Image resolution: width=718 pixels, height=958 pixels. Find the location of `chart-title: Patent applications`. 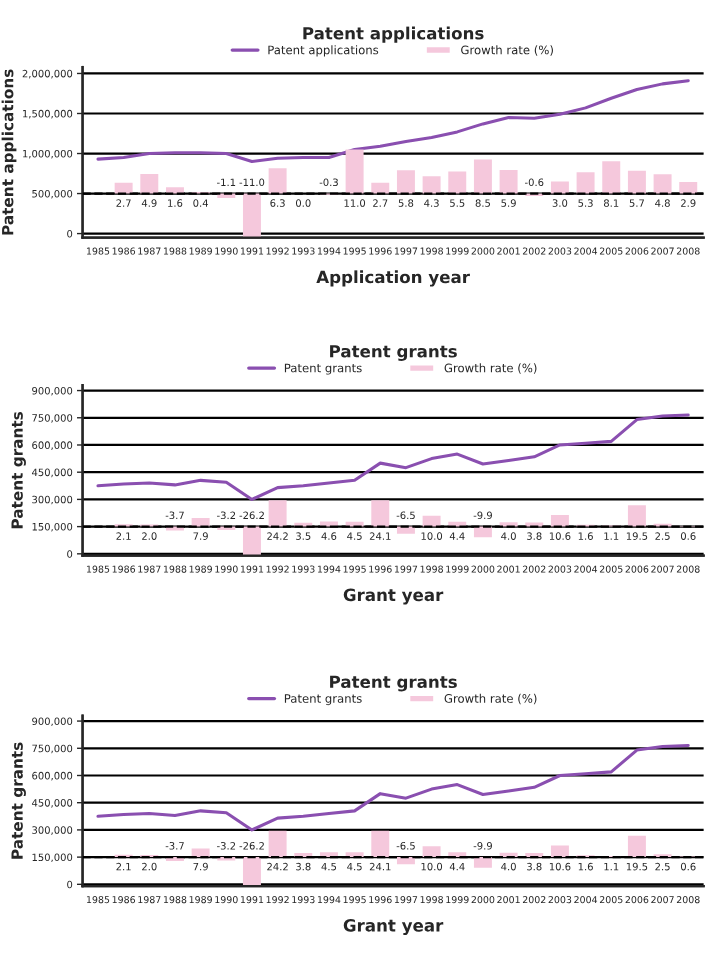

chart-title: Patent applications is located at coordinates (393, 34).